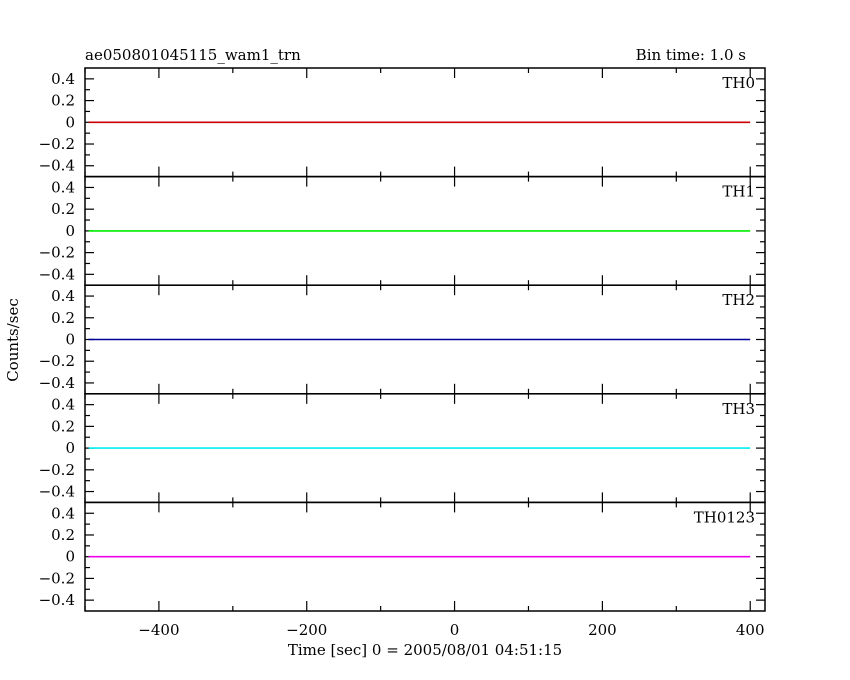 Image resolution: width=850 pixels, height=680 pixels. What do you see at coordinates (455, 630) in the screenshot?
I see `x-tick-label: 0` at bounding box center [455, 630].